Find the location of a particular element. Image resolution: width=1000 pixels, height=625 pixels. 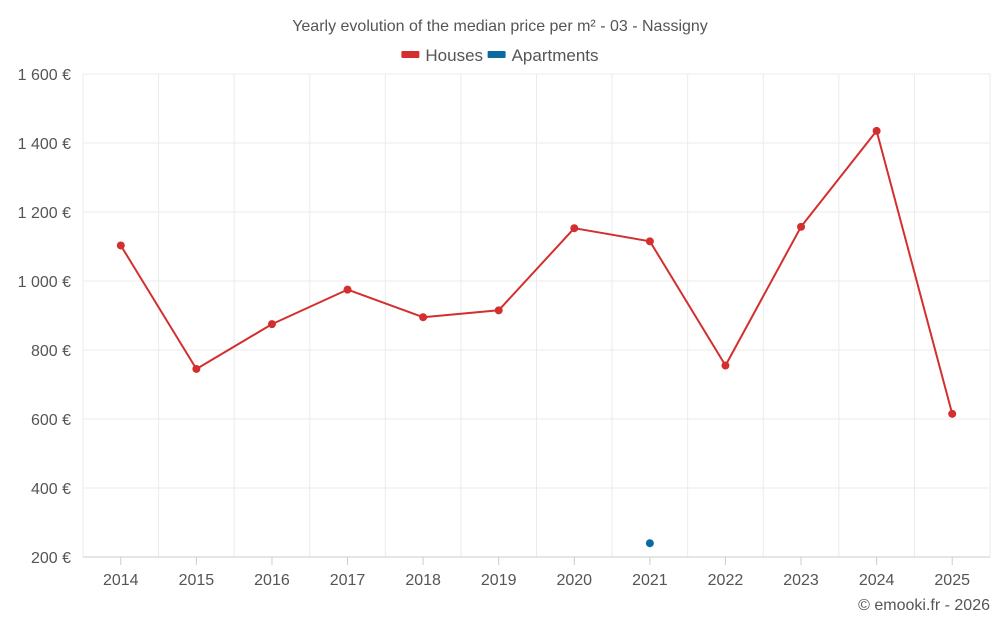

credit-text: © emooki.fr - 2026 is located at coordinates (924, 605).